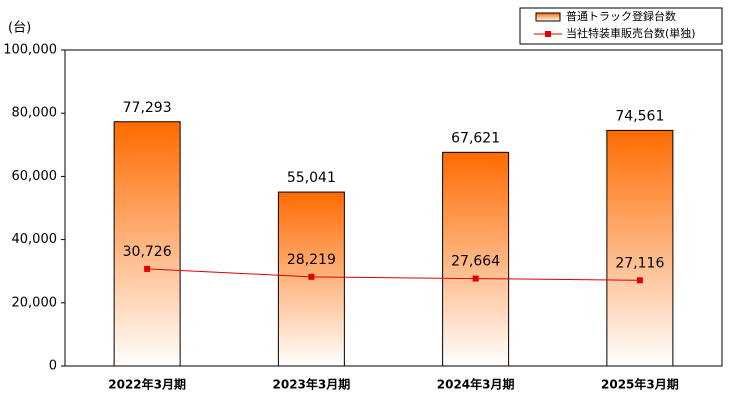  I want to click on line-value-label: 27,664, so click(475, 262).